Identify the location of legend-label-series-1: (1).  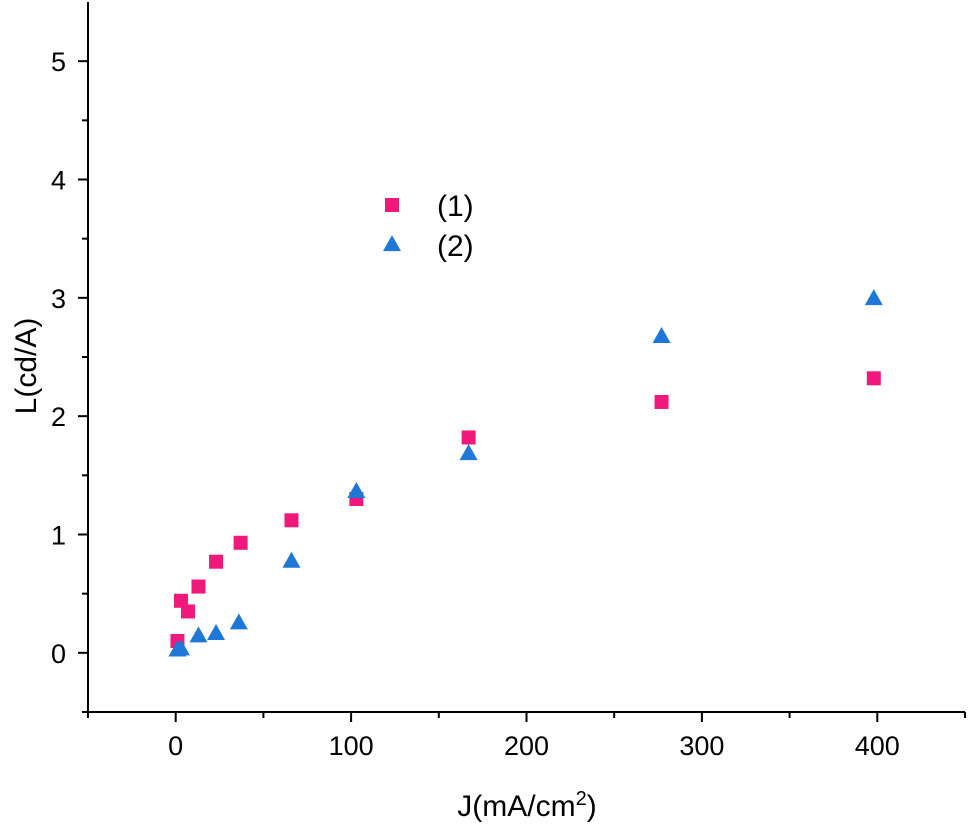
(455, 206).